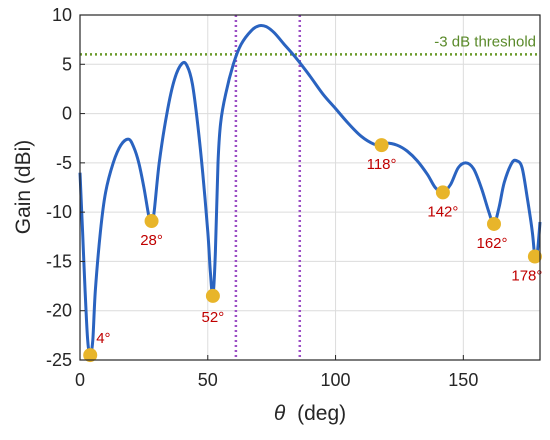 The width and height of the screenshot is (550, 440). I want to click on y-tick-label: -10, so click(59, 212).